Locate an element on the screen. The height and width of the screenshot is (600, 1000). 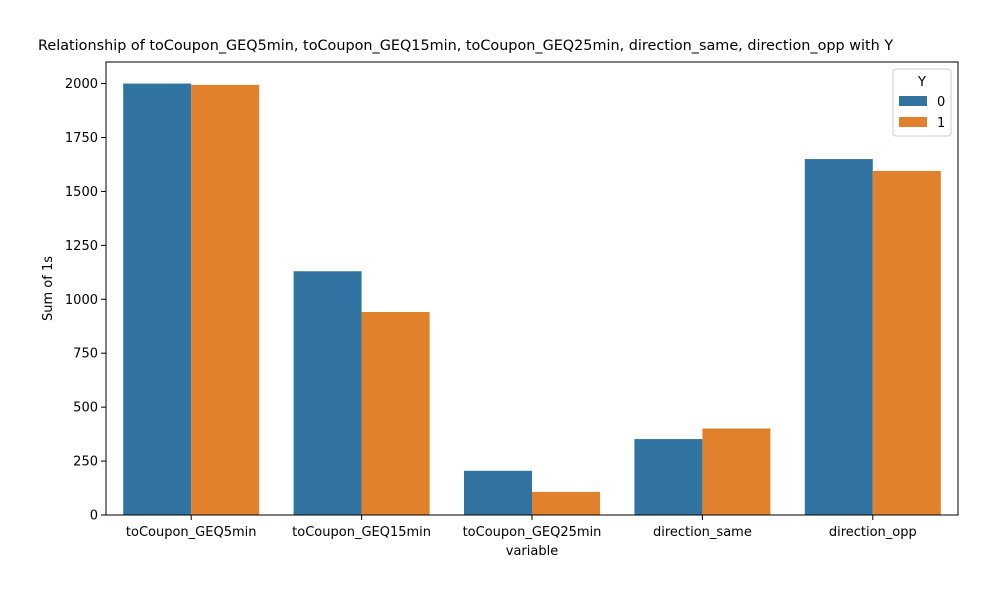
legend-label-1: 1 is located at coordinates (941, 123).